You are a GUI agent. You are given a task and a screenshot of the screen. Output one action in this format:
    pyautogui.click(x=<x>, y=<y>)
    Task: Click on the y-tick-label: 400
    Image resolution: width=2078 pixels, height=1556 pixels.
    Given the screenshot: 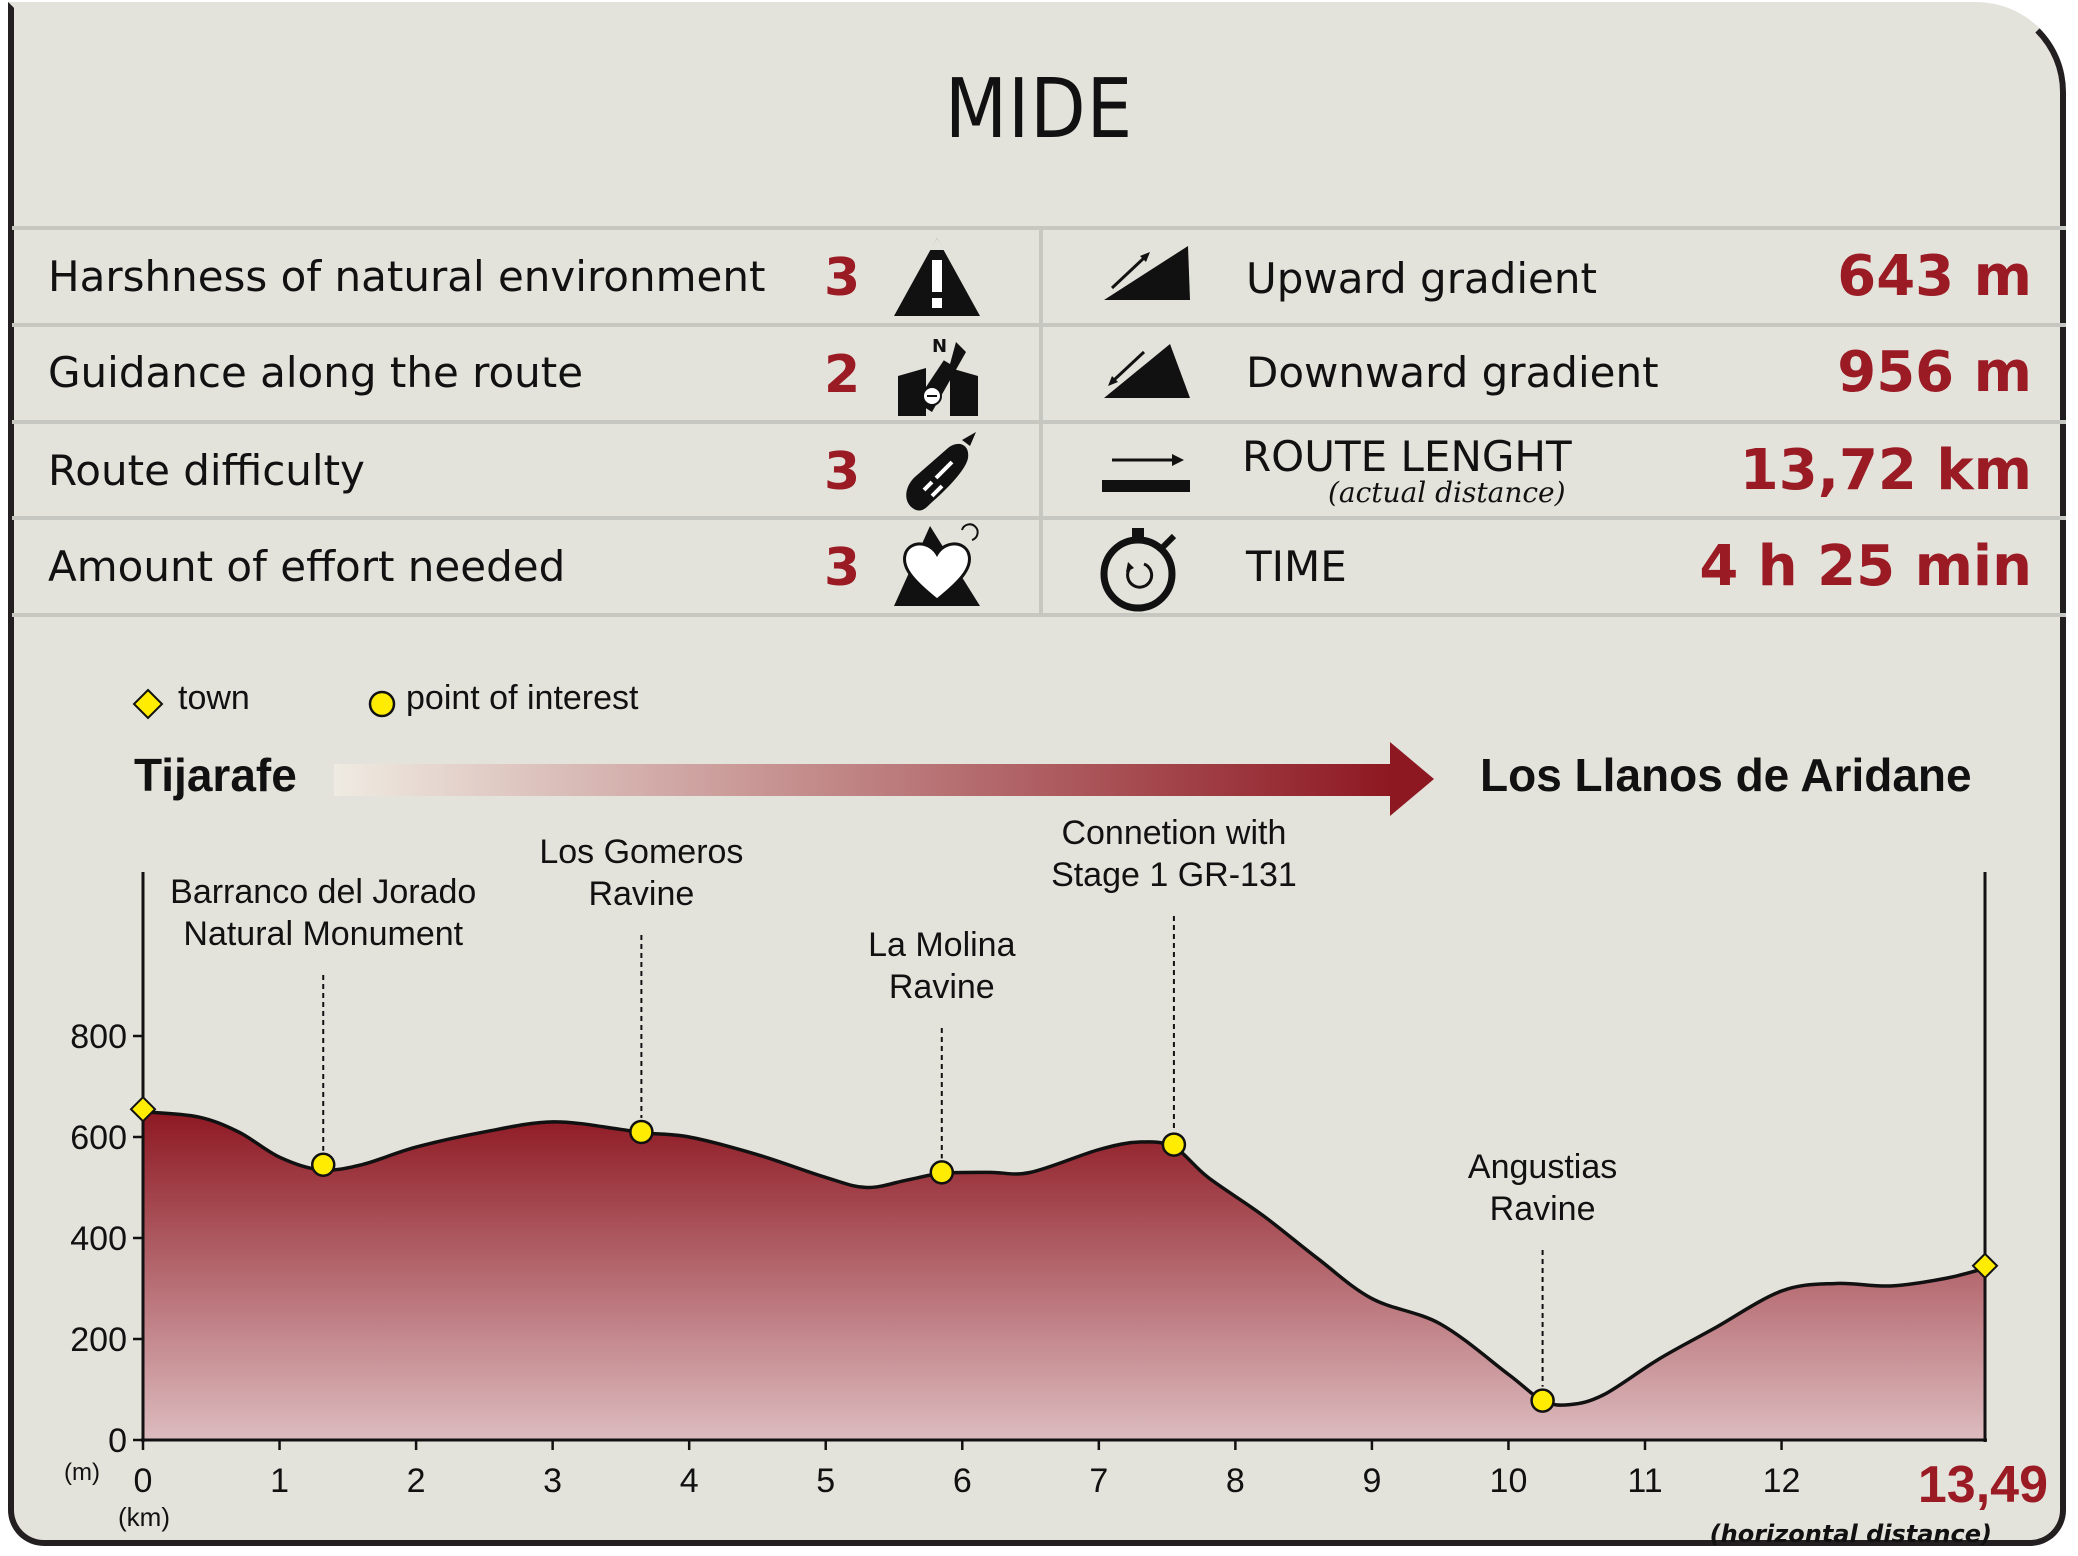 What is the action you would take?
    pyautogui.click(x=98, y=1239)
    